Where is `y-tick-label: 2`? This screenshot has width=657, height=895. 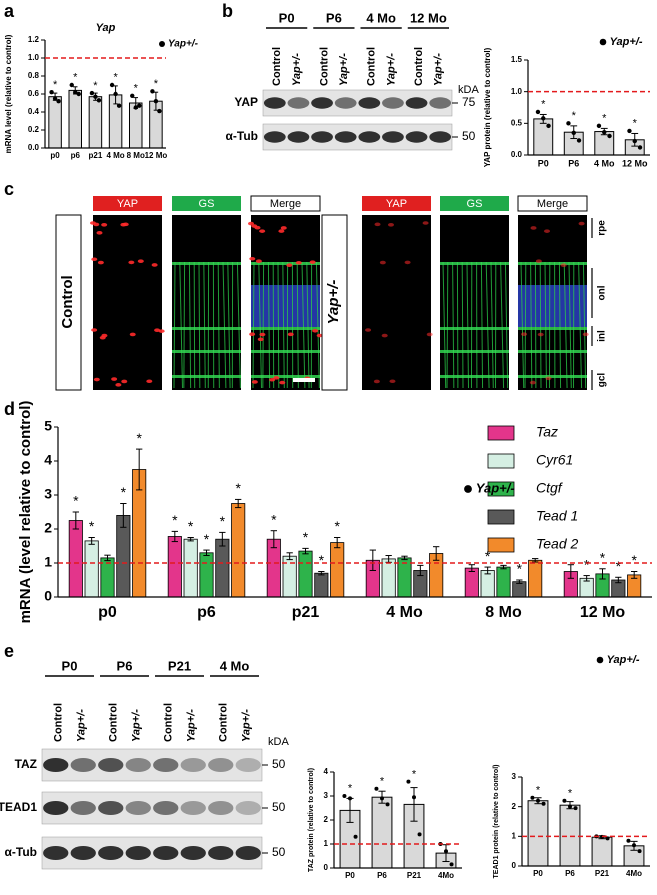 y-tick-label: 2 is located at coordinates (326, 819).